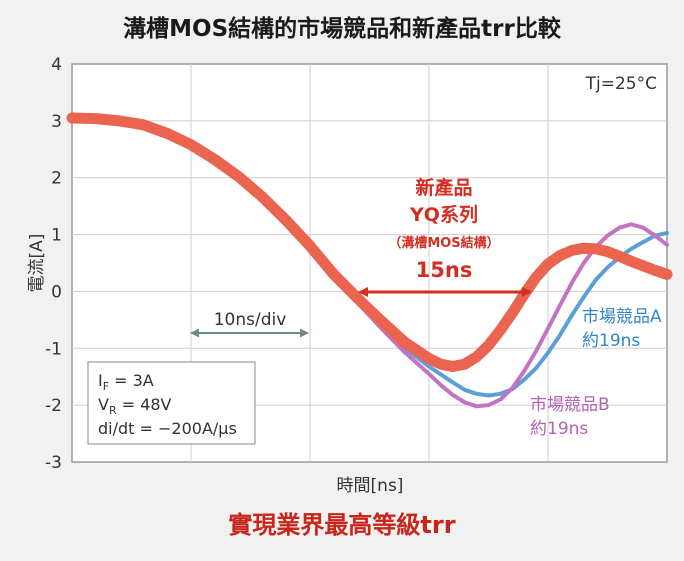 Image resolution: width=684 pixels, height=561 pixels. Describe the element at coordinates (56, 122) in the screenshot. I see `y-tick-label: 3` at that location.